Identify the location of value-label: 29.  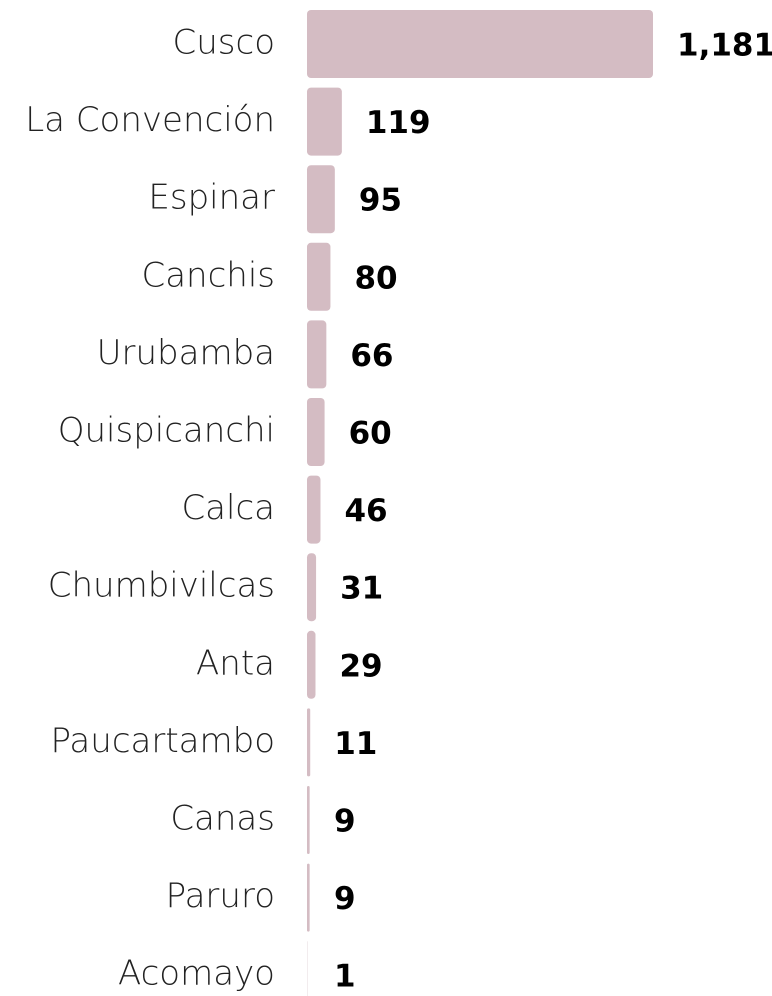
(360, 666).